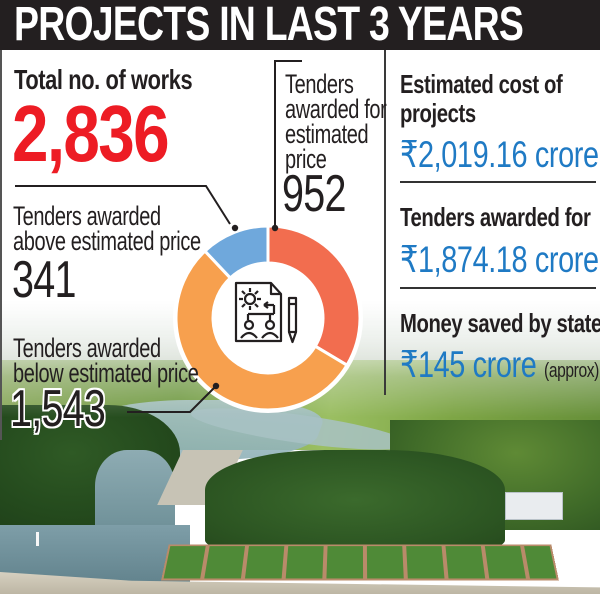  Describe the element at coordinates (107, 241) in the screenshot. I see `above-estimate-label-line2: above estimated price` at that location.